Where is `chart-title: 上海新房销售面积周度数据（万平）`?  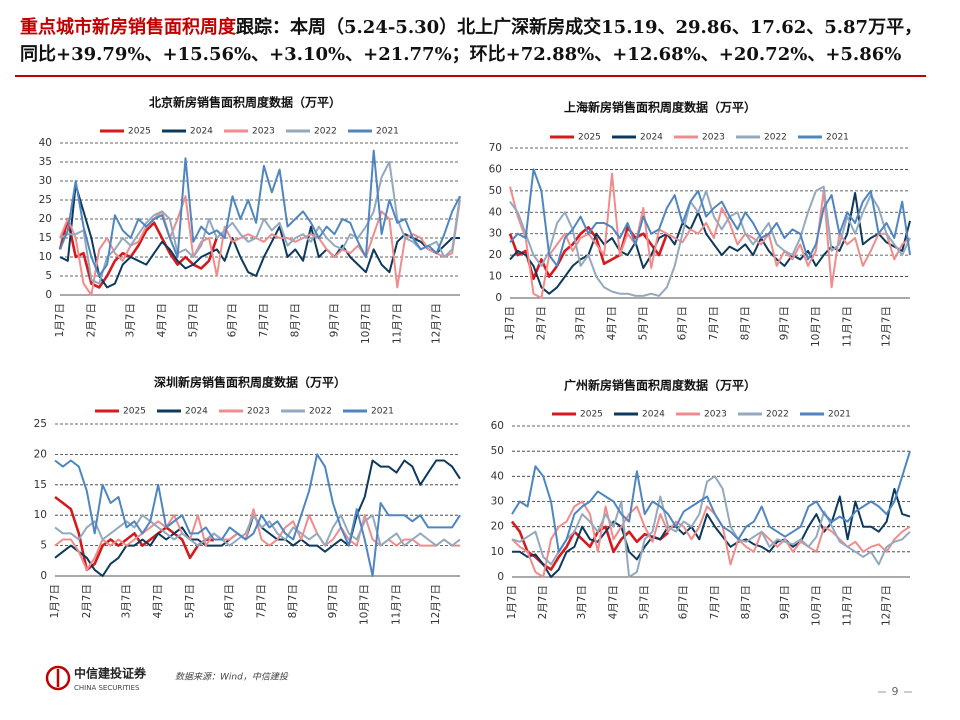
chart-title: 上海新房销售面积周度数据（万平） is located at coordinates (660, 107).